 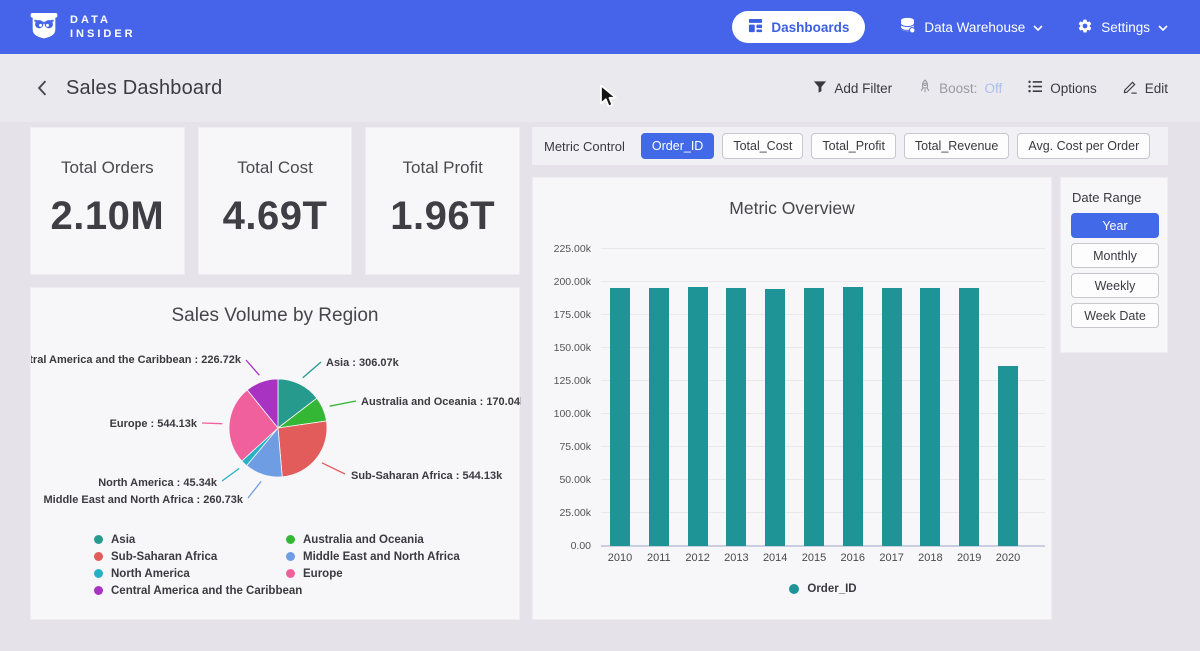 What do you see at coordinates (1115, 255) in the screenshot?
I see `date-range-option-monthly: Monthly` at bounding box center [1115, 255].